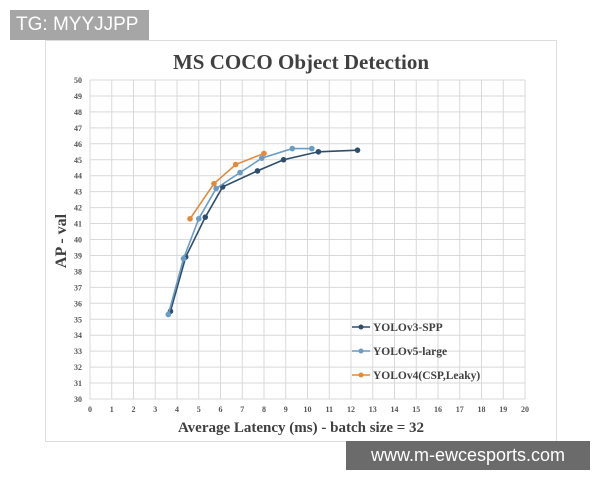 This screenshot has height=480, width=600. What do you see at coordinates (78, 399) in the screenshot?
I see `y-tick-label: 30` at bounding box center [78, 399].